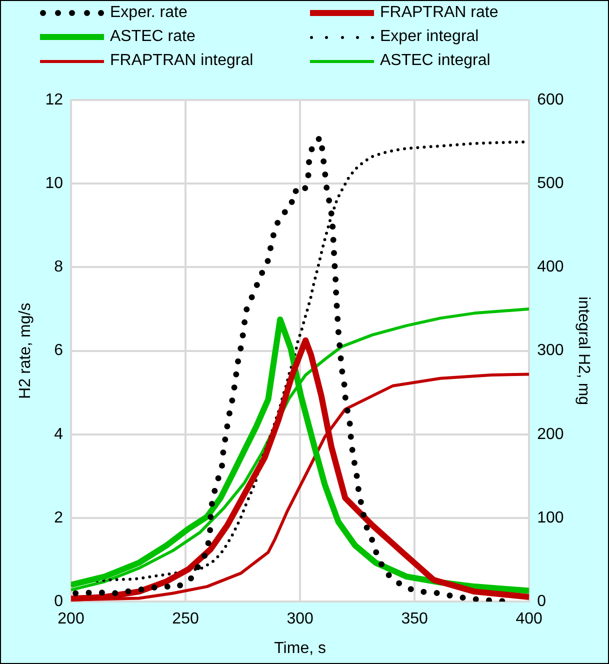  Describe the element at coordinates (429, 37) in the screenshot. I see `legend-label: Exper integral` at that location.